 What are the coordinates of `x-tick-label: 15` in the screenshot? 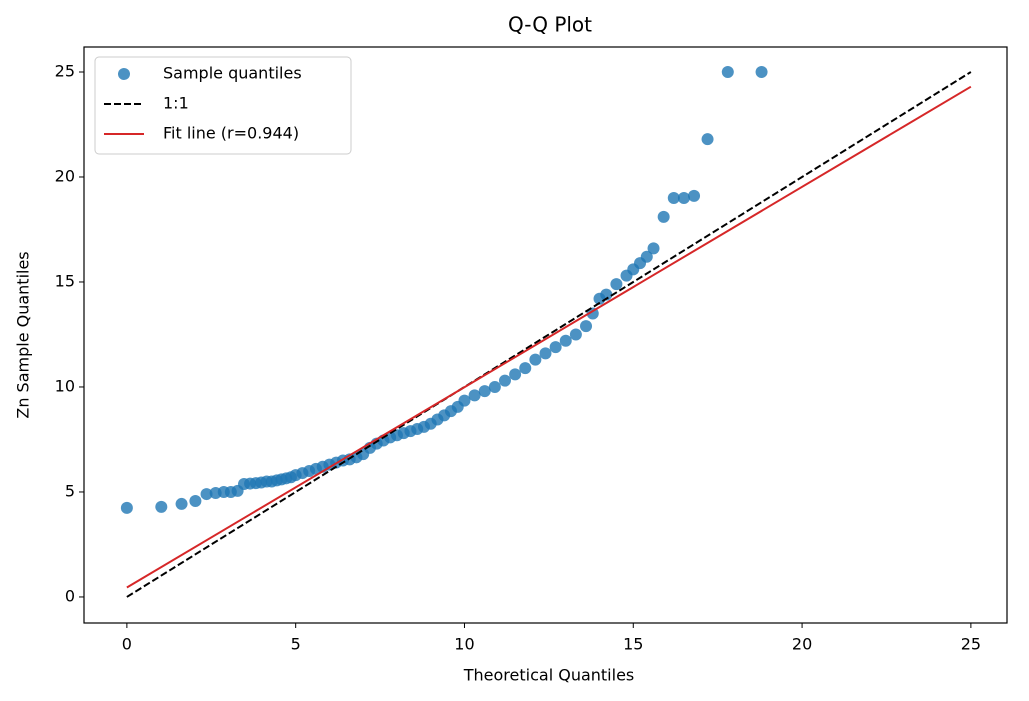 It's located at (633, 644).